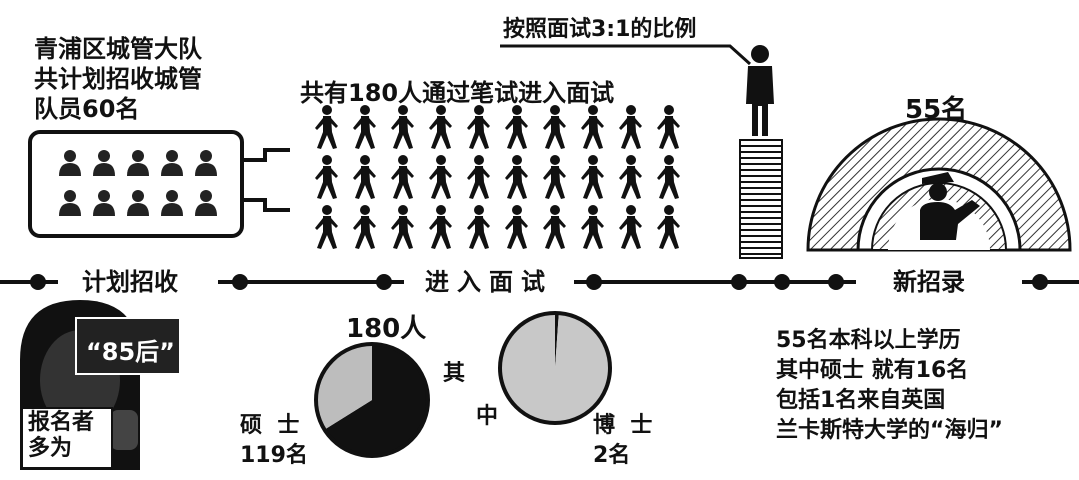  Describe the element at coordinates (376, 400) in the screenshot. I see `pie-slice-硕士` at that location.